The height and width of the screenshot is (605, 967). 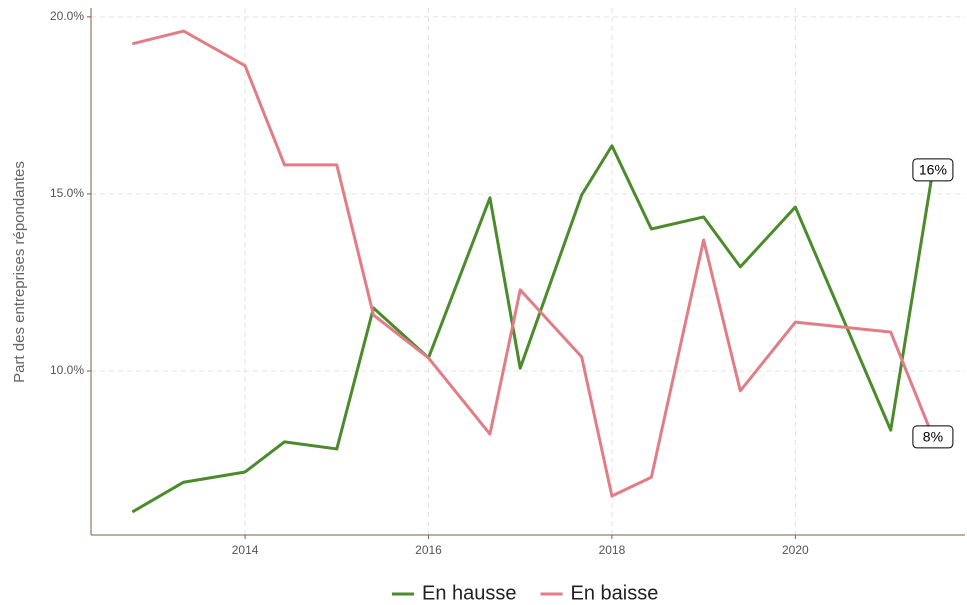 What do you see at coordinates (245, 550) in the screenshot?
I see `x-tick-label: 2014` at bounding box center [245, 550].